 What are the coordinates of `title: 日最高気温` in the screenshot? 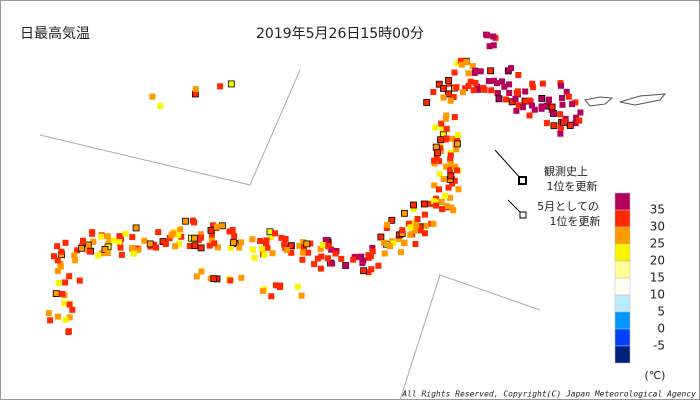 It's located at (55, 33).